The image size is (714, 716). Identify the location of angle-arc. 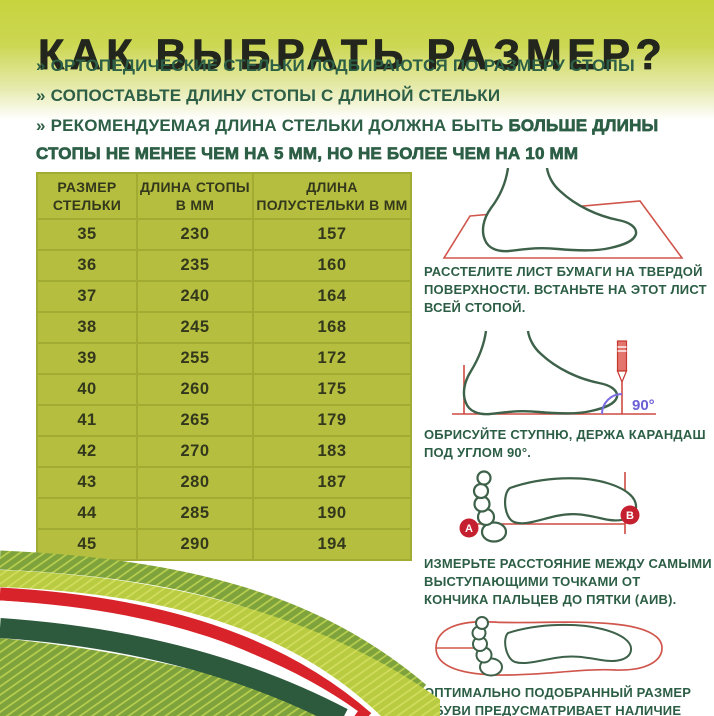
(612, 404).